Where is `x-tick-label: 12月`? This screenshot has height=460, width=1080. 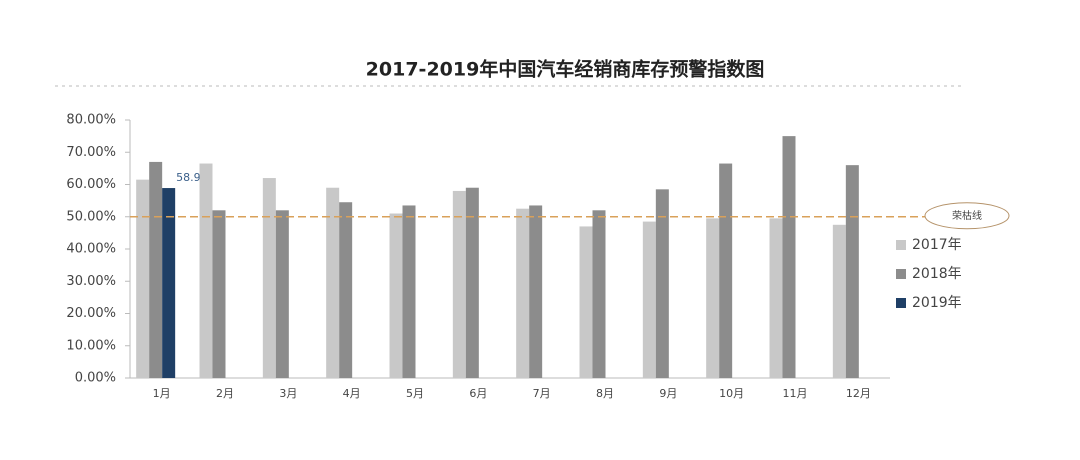 x-tick-label: 12月 is located at coordinates (858, 393).